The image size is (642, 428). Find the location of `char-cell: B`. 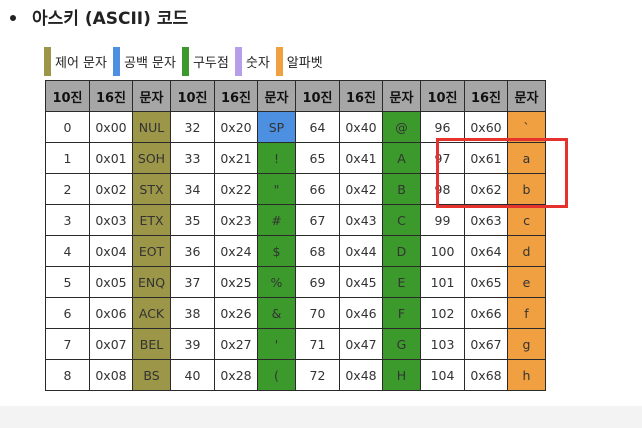

char-cell: B is located at coordinates (401, 189).